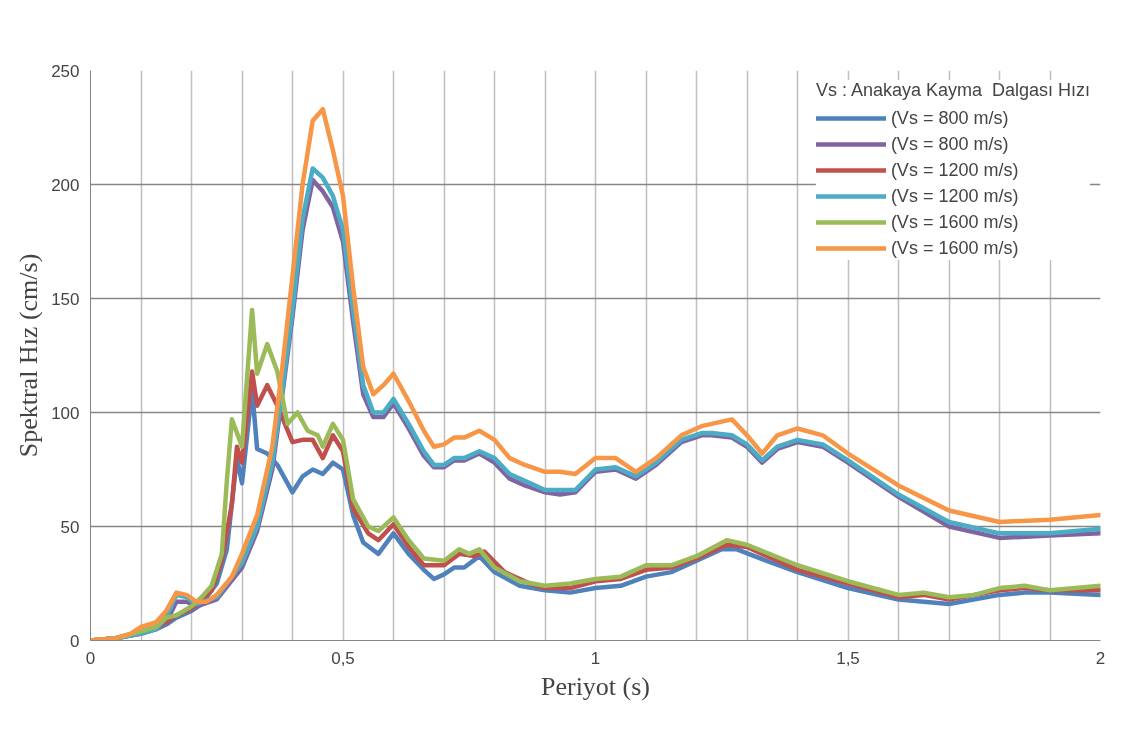  What do you see at coordinates (29, 355) in the screenshot?
I see `y-axis-title: Spektral Hız (cm/s)` at bounding box center [29, 355].